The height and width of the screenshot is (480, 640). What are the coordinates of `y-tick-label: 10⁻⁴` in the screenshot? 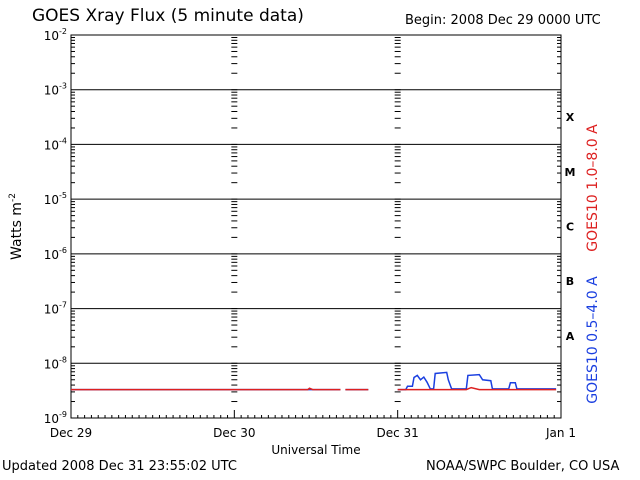 It's located at (55, 144).